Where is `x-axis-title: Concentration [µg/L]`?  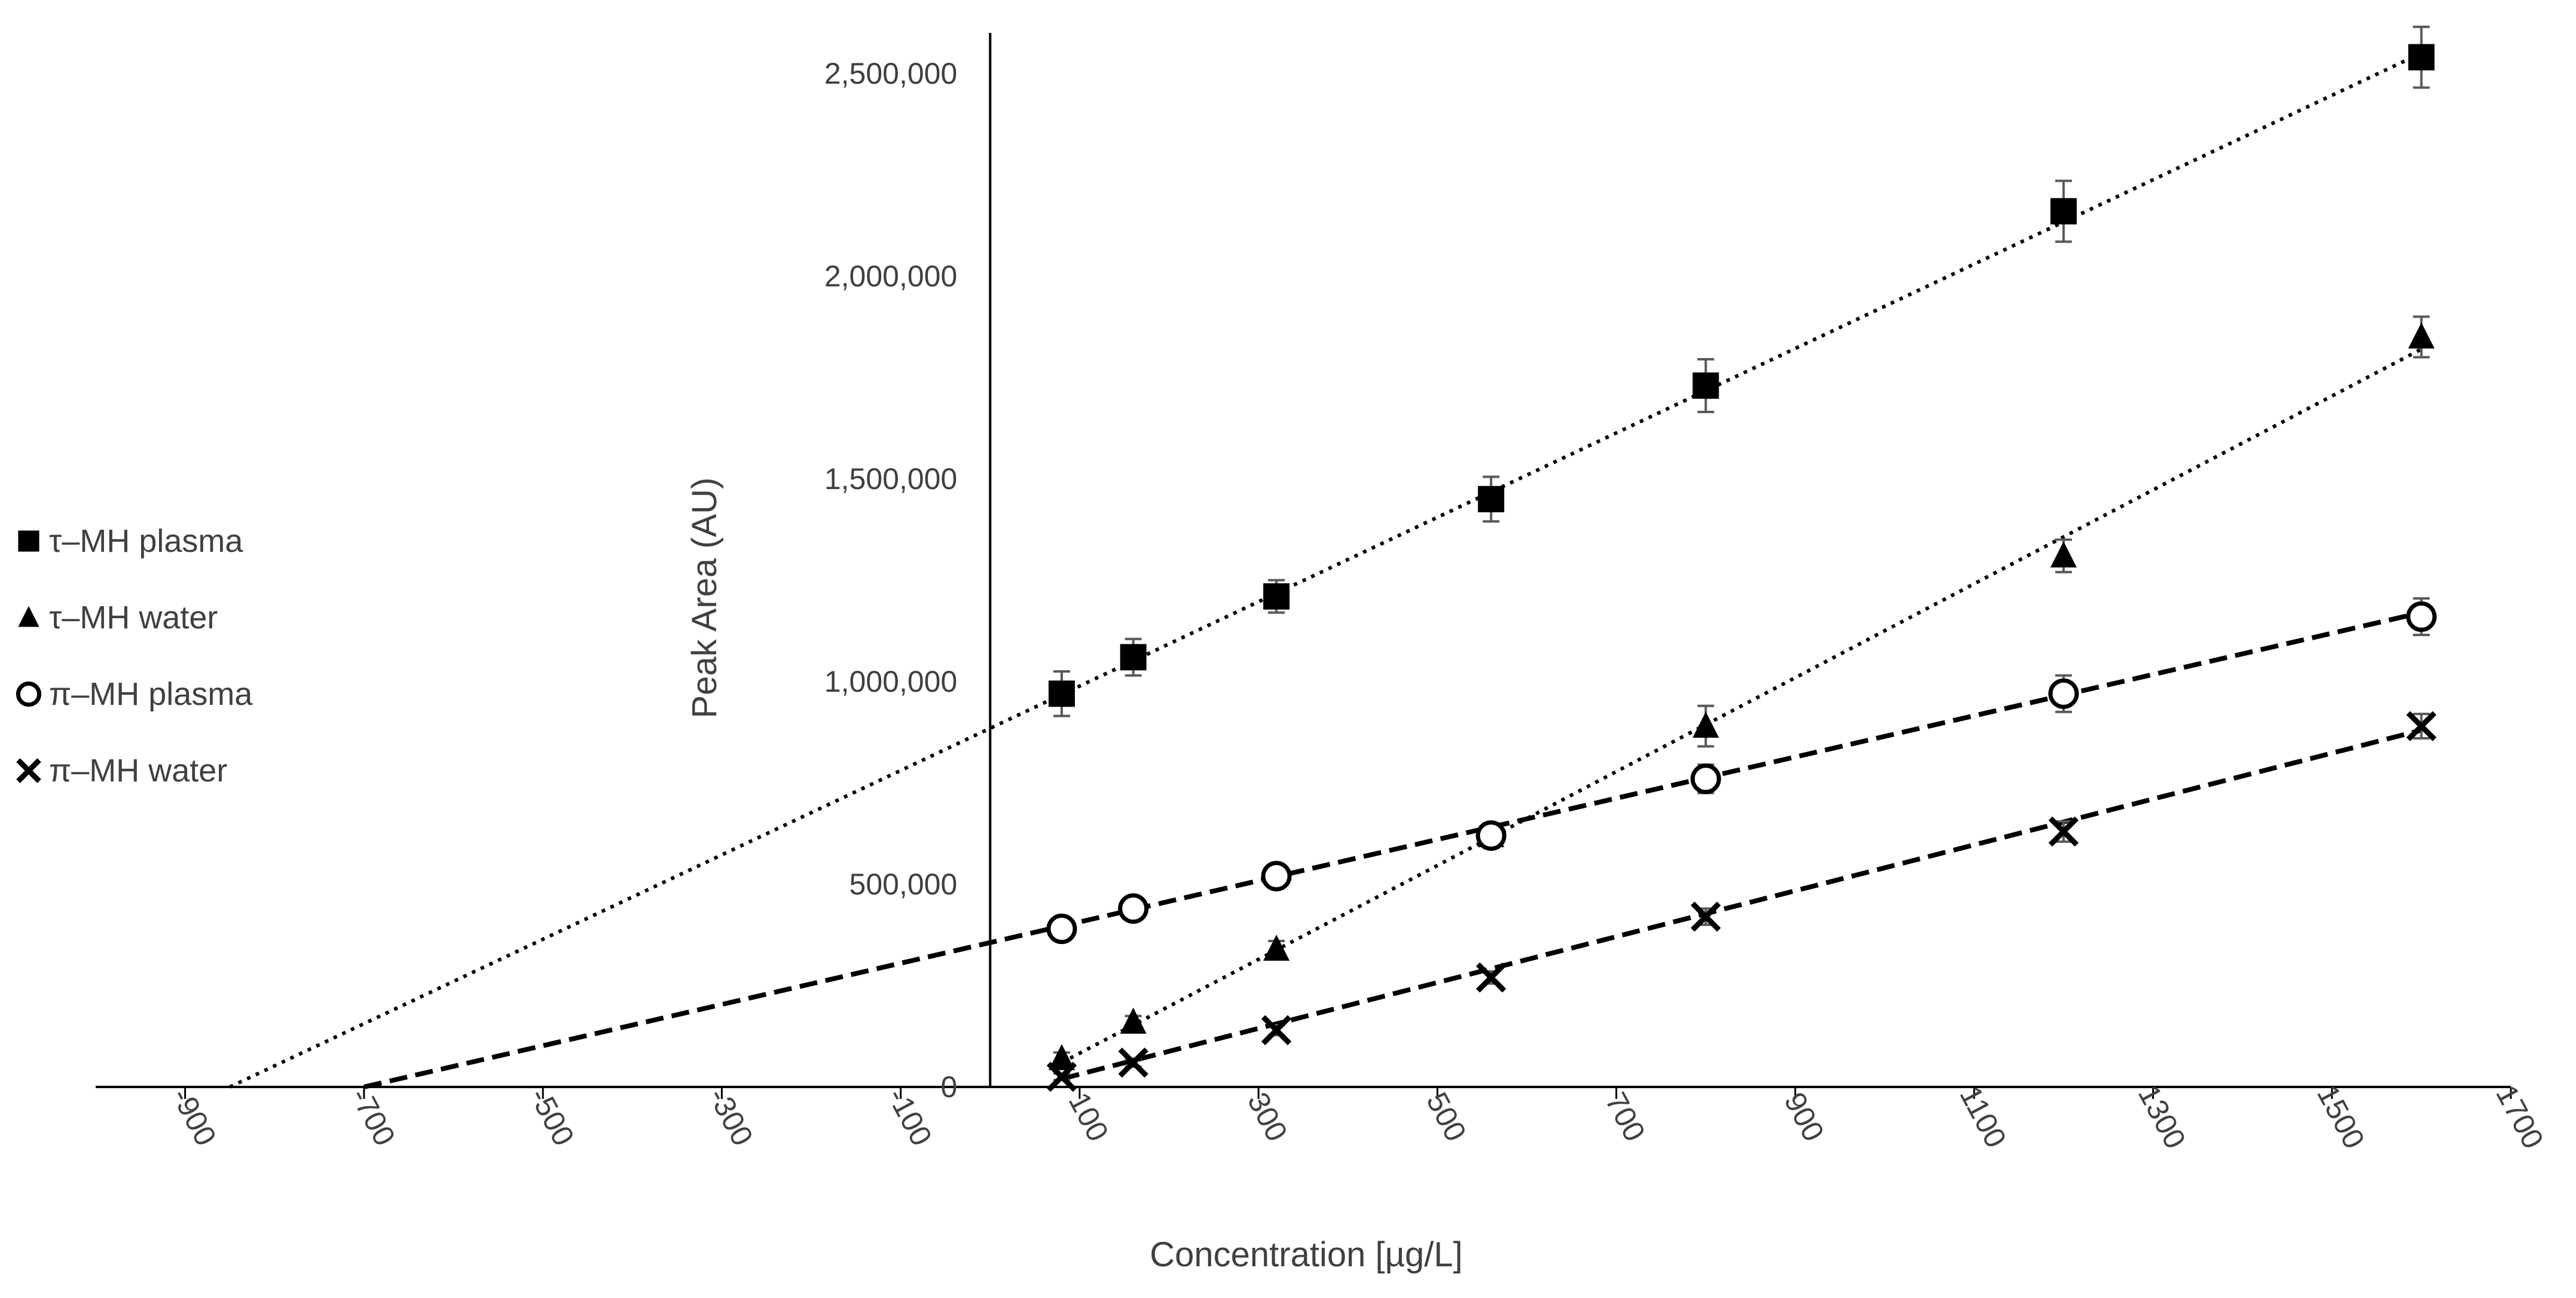
x-axis-title: Concentration [µg/L] is located at coordinates (1306, 1254).